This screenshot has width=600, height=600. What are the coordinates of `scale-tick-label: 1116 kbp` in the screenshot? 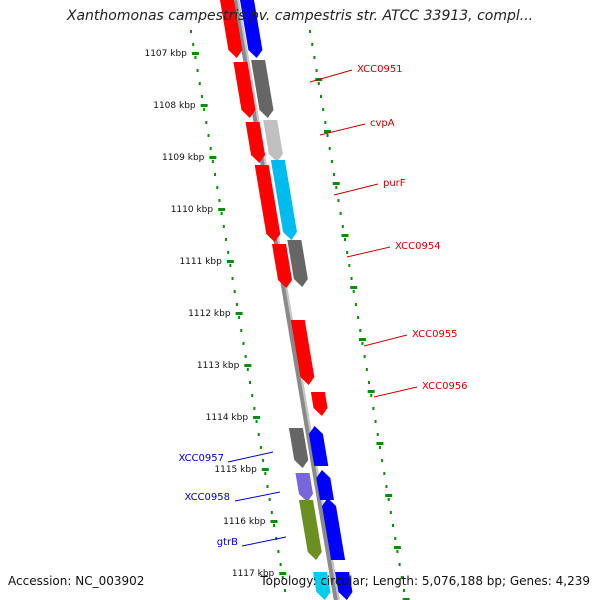 It's located at (244, 522).